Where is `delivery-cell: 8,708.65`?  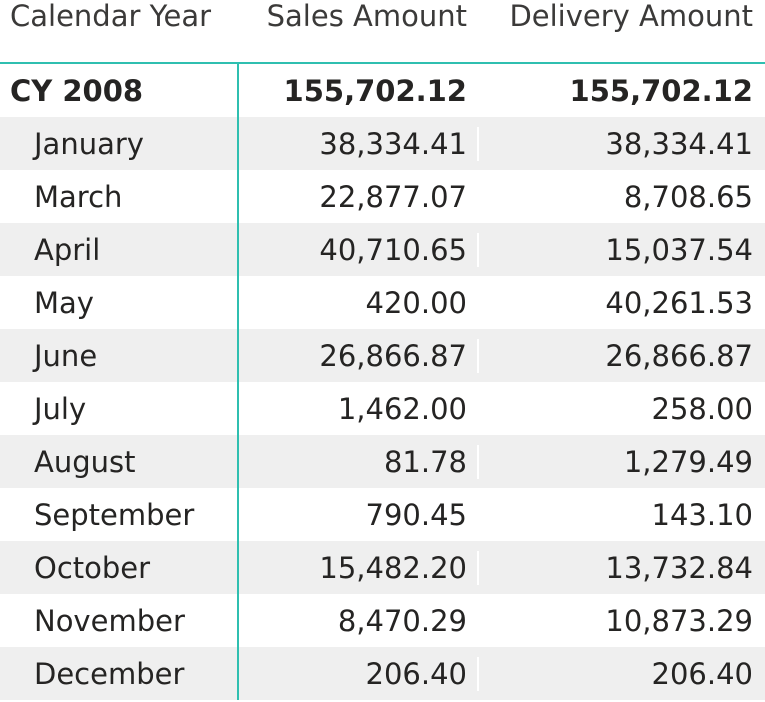 delivery-cell: 8,708.65 is located at coordinates (688, 196).